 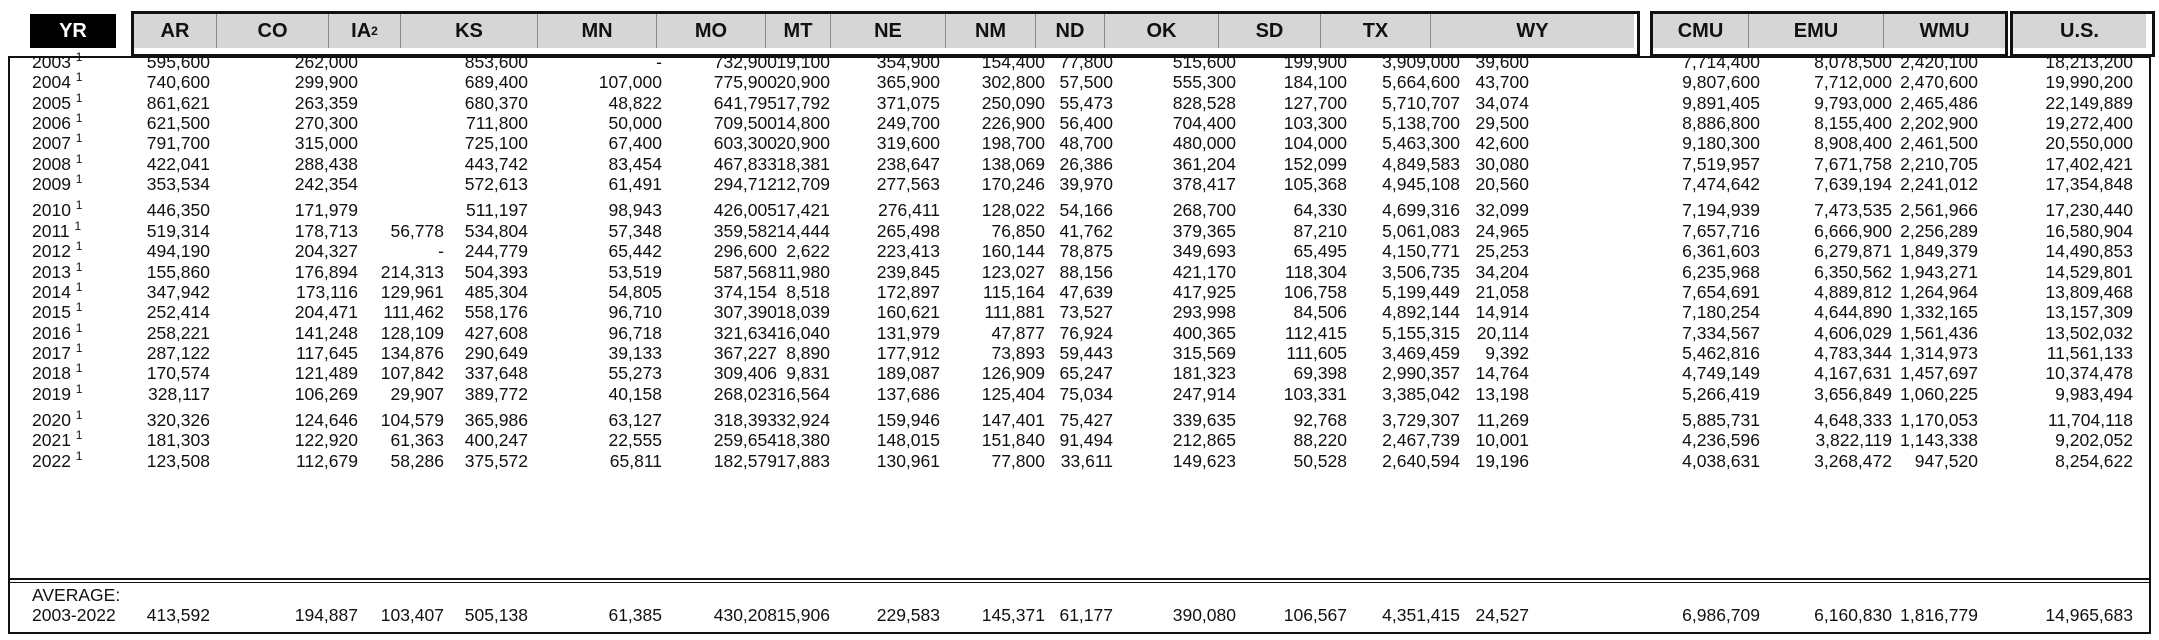 I want to click on state-value-cell: 711,800, so click(x=497, y=123).